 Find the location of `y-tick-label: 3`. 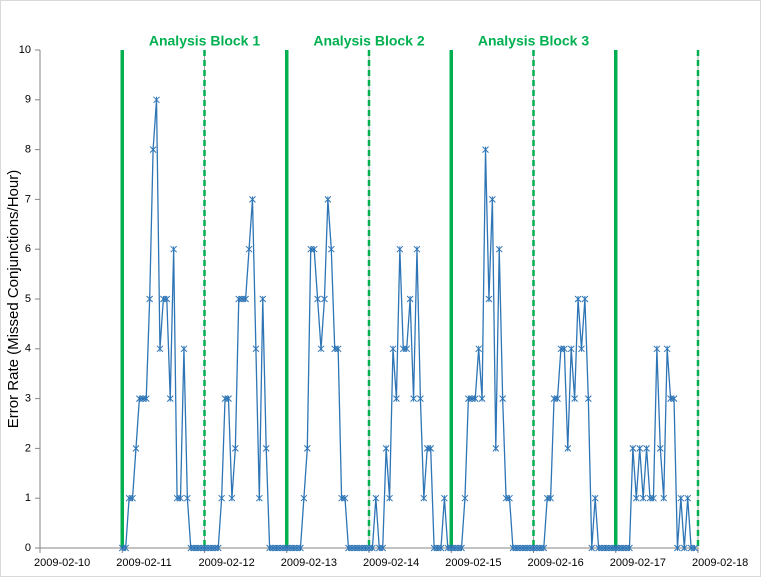

y-tick-label: 3 is located at coordinates (28, 399).